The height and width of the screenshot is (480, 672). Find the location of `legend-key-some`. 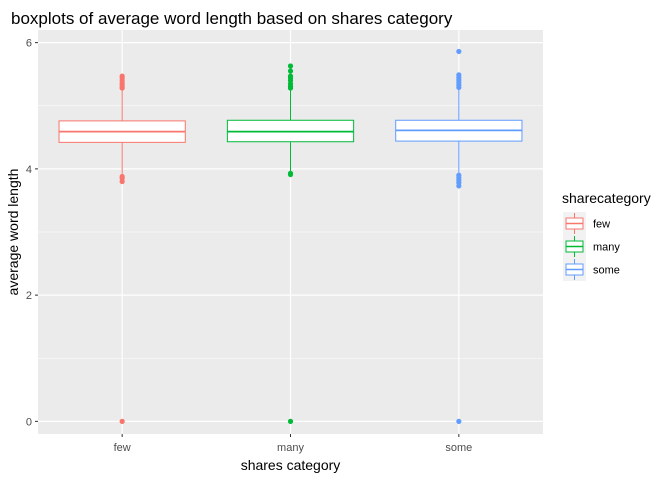

legend-key-some is located at coordinates (574, 269).